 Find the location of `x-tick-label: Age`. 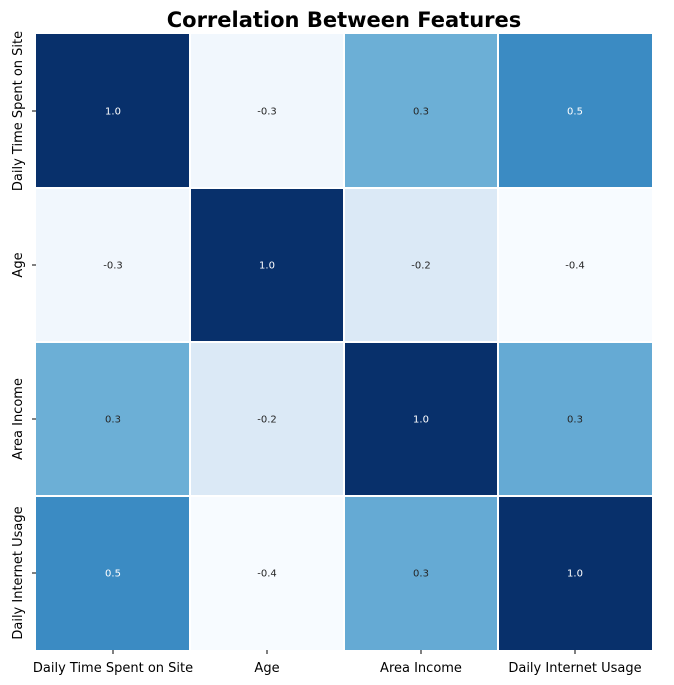

x-tick-label: Age is located at coordinates (266, 668).